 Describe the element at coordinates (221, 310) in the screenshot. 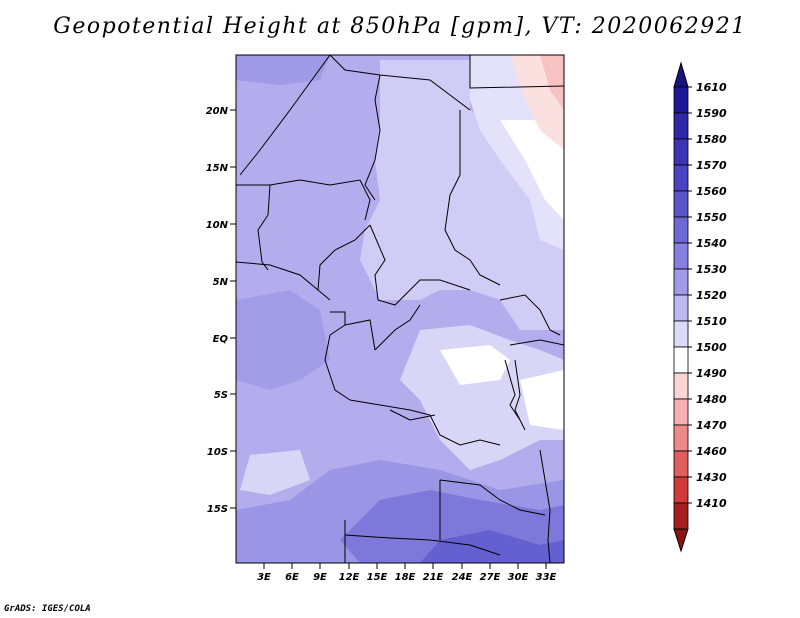

I see `latitude-axis: 20N 15N 10N 5N EQ 5S 10S 15S` at that location.